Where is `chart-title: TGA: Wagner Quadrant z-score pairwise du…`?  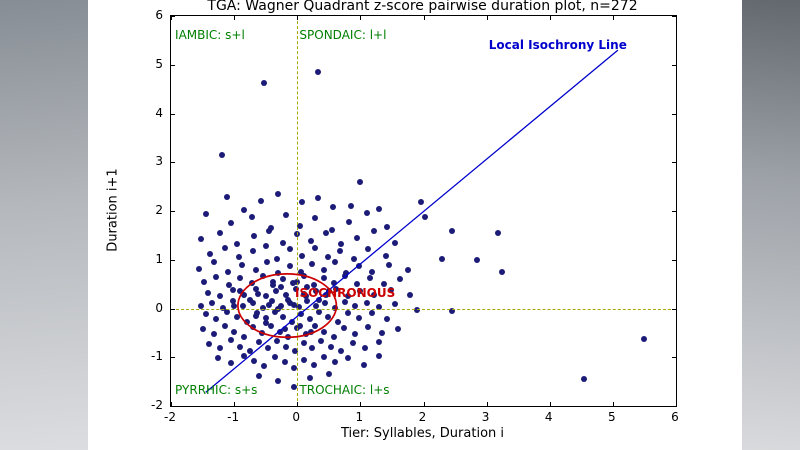
chart-title: TGA: Wagner Quadrant z-score pairwise du… is located at coordinates (422, 7).